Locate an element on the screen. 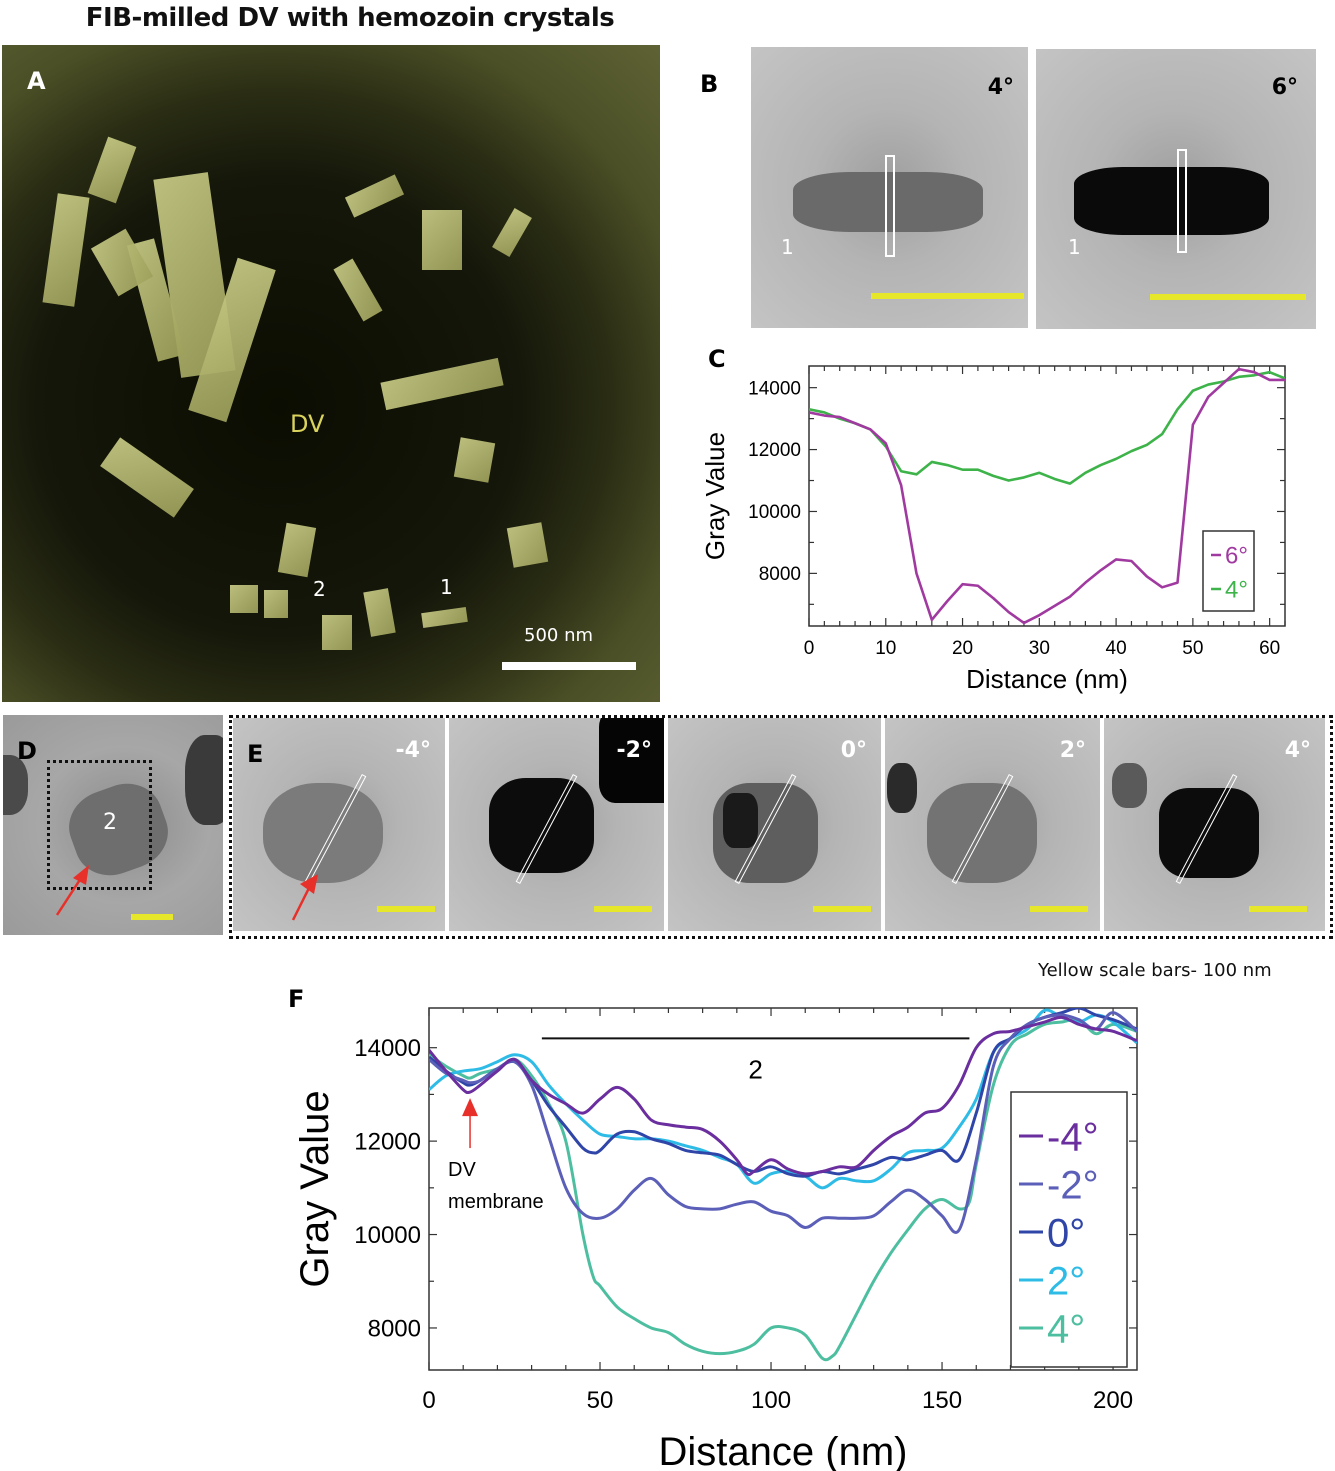 This screenshot has height=1471, width=1335. panel-label-c: C is located at coordinates (717, 359).